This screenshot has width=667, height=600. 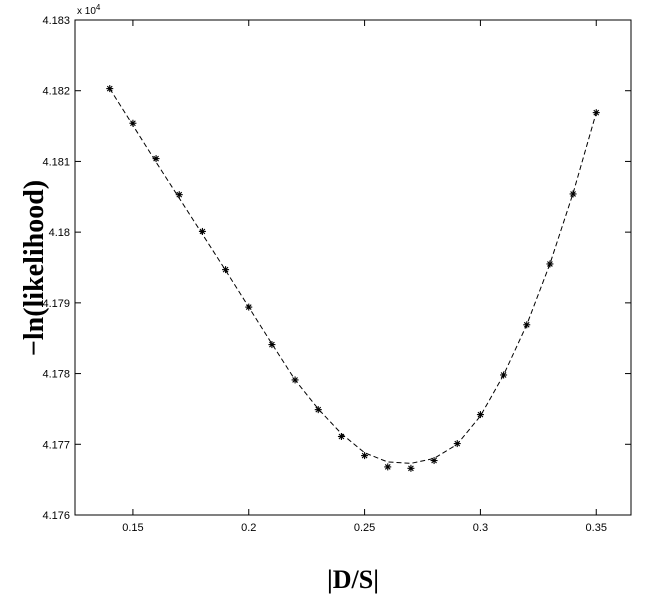 What do you see at coordinates (353, 579) in the screenshot?
I see `x-axis-title: |D/S|` at bounding box center [353, 579].